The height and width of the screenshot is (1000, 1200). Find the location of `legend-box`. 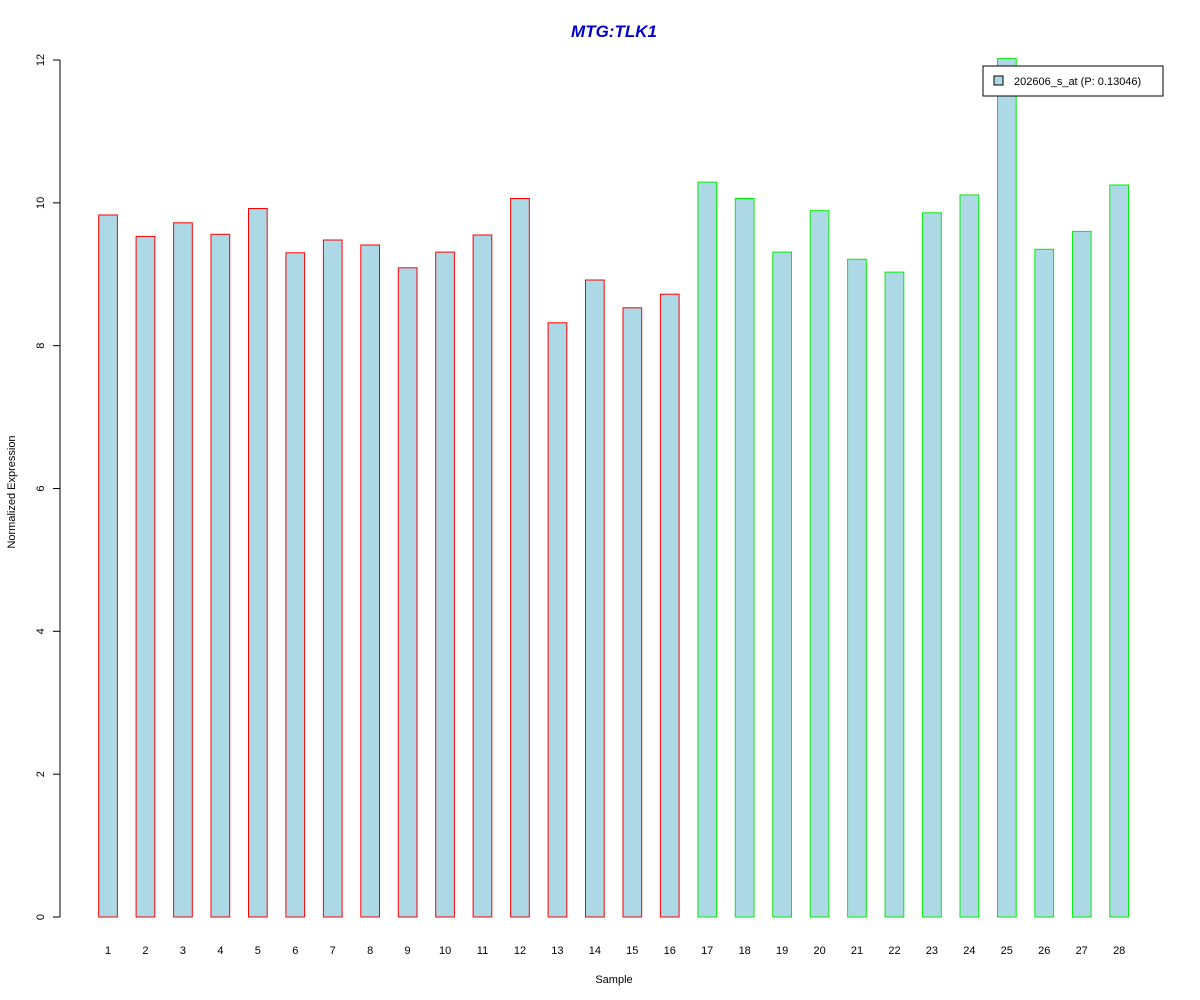

legend-box is located at coordinates (1073, 81).